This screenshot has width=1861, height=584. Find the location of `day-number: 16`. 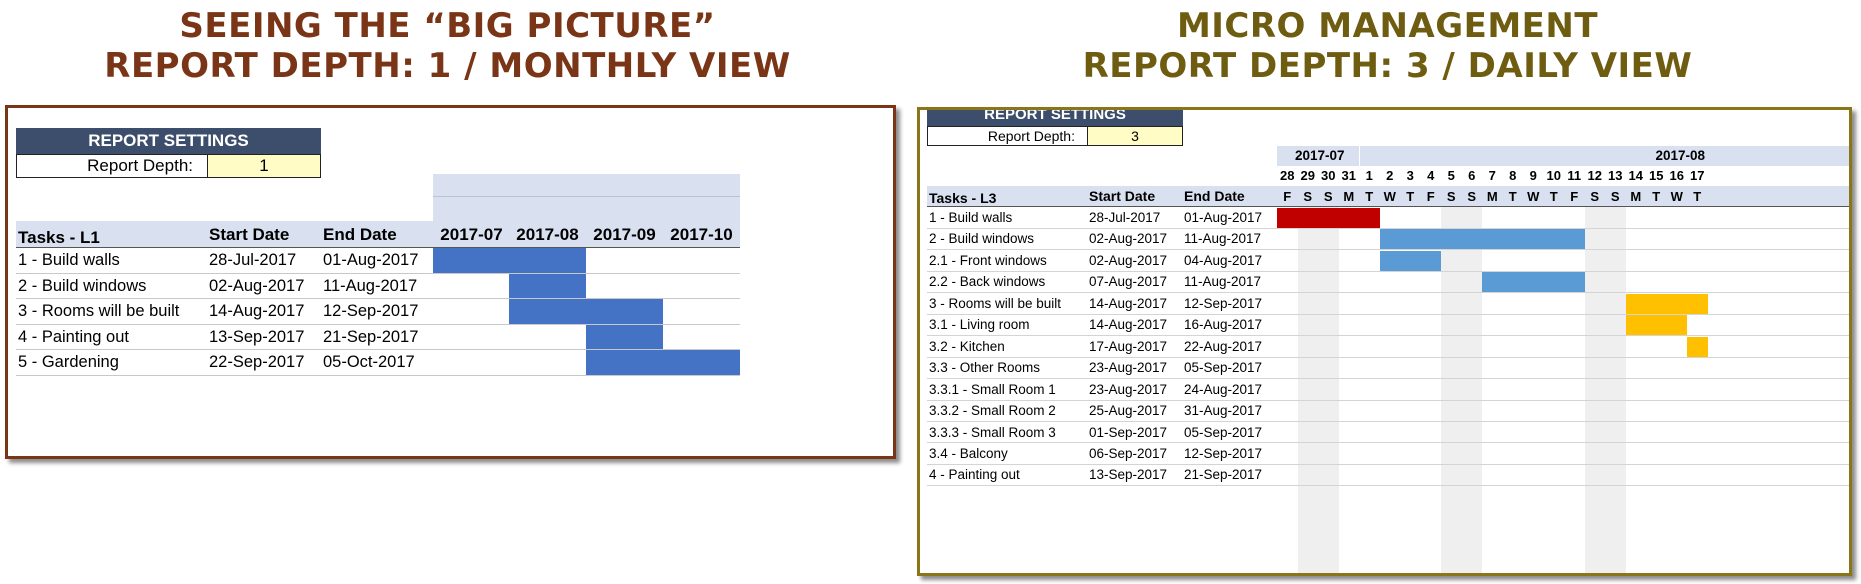

day-number: 16 is located at coordinates (1676, 175).